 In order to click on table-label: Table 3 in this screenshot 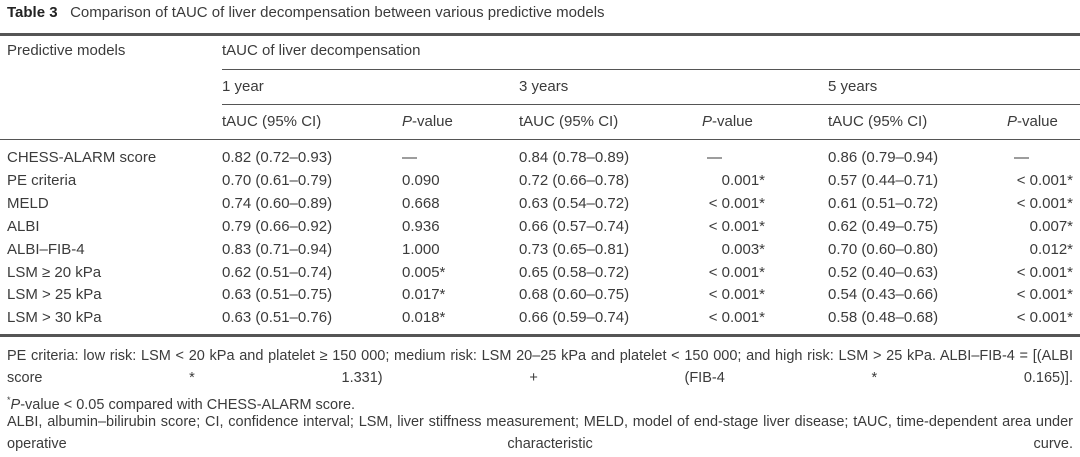, I will do `click(32, 12)`.